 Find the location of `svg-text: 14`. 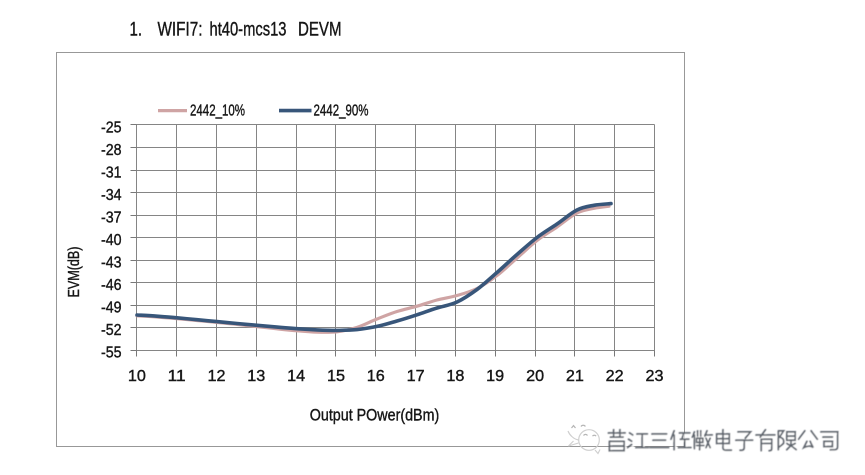

svg-text: 14 is located at coordinates (296, 376).